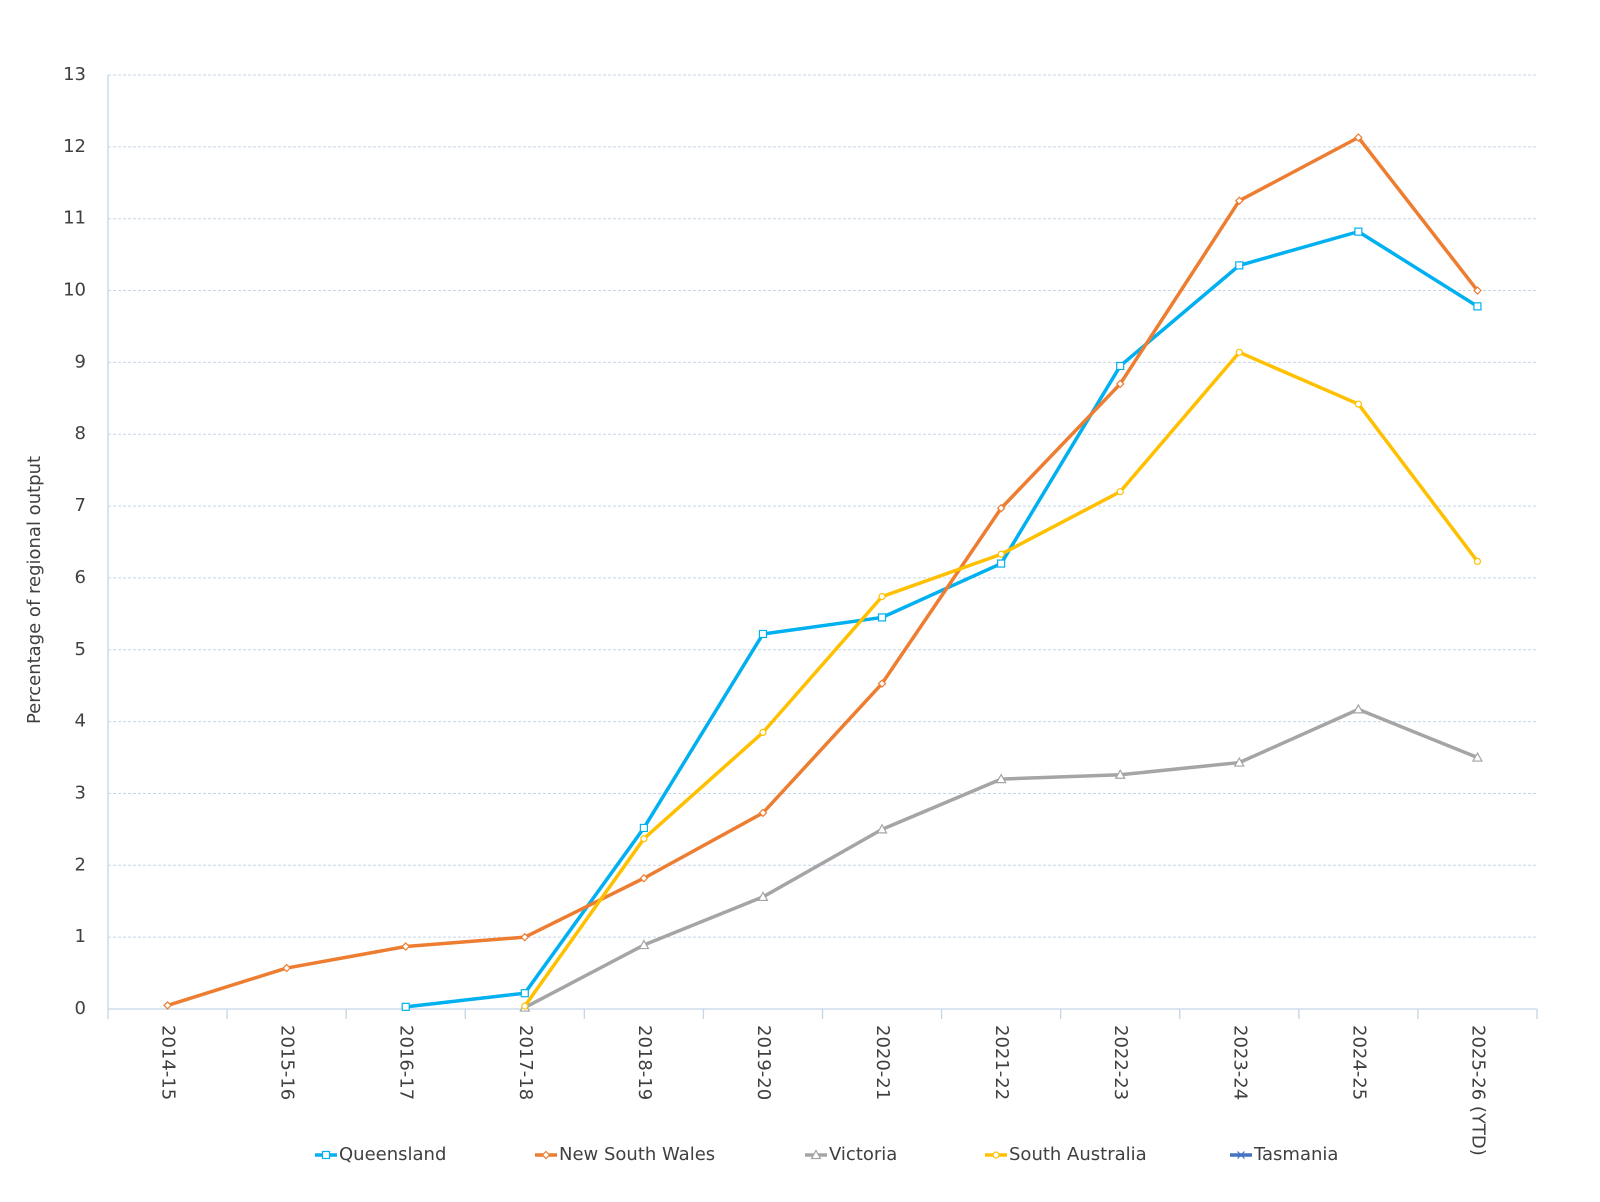 The image size is (1600, 1202). What do you see at coordinates (80, 577) in the screenshot?
I see `y-tick-label: 6` at bounding box center [80, 577].